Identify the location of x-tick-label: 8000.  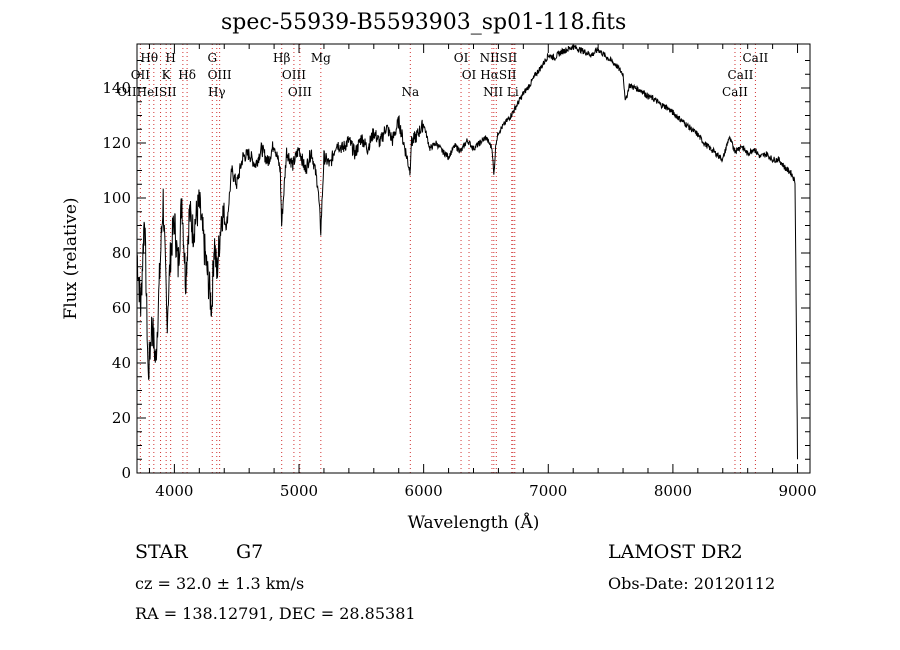
(673, 491).